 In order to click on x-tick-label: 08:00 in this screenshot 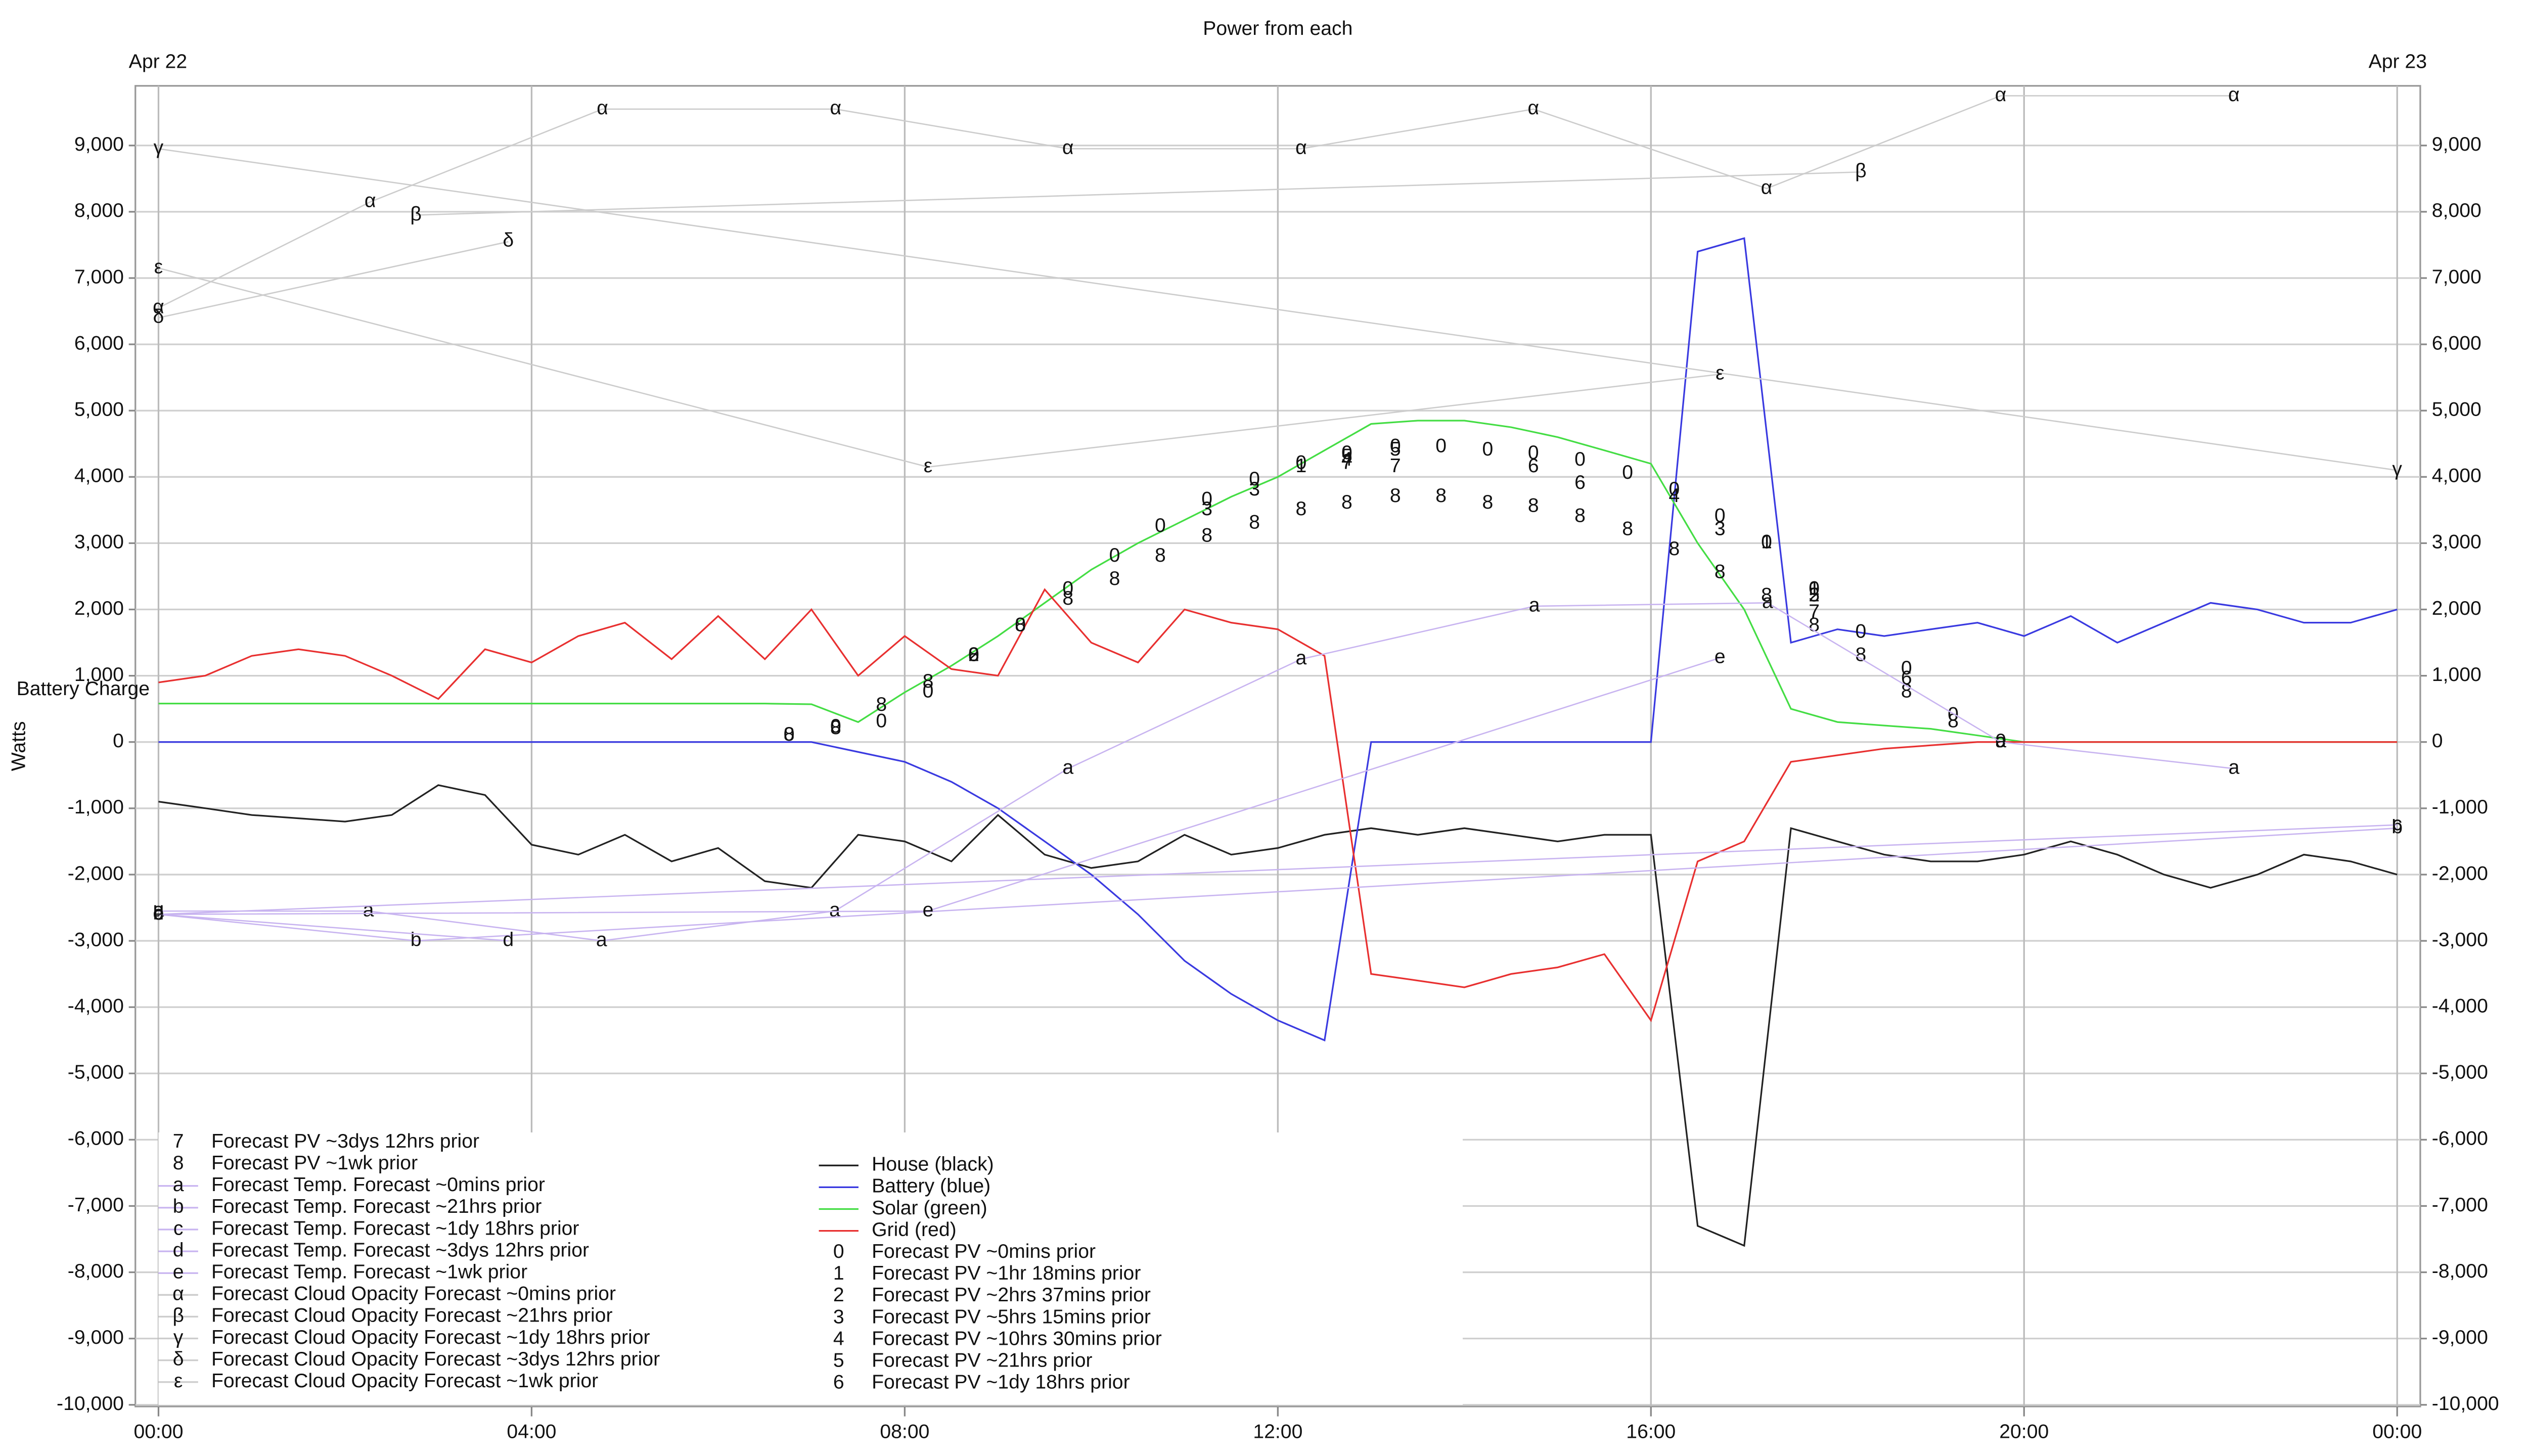, I will do `click(905, 1432)`.